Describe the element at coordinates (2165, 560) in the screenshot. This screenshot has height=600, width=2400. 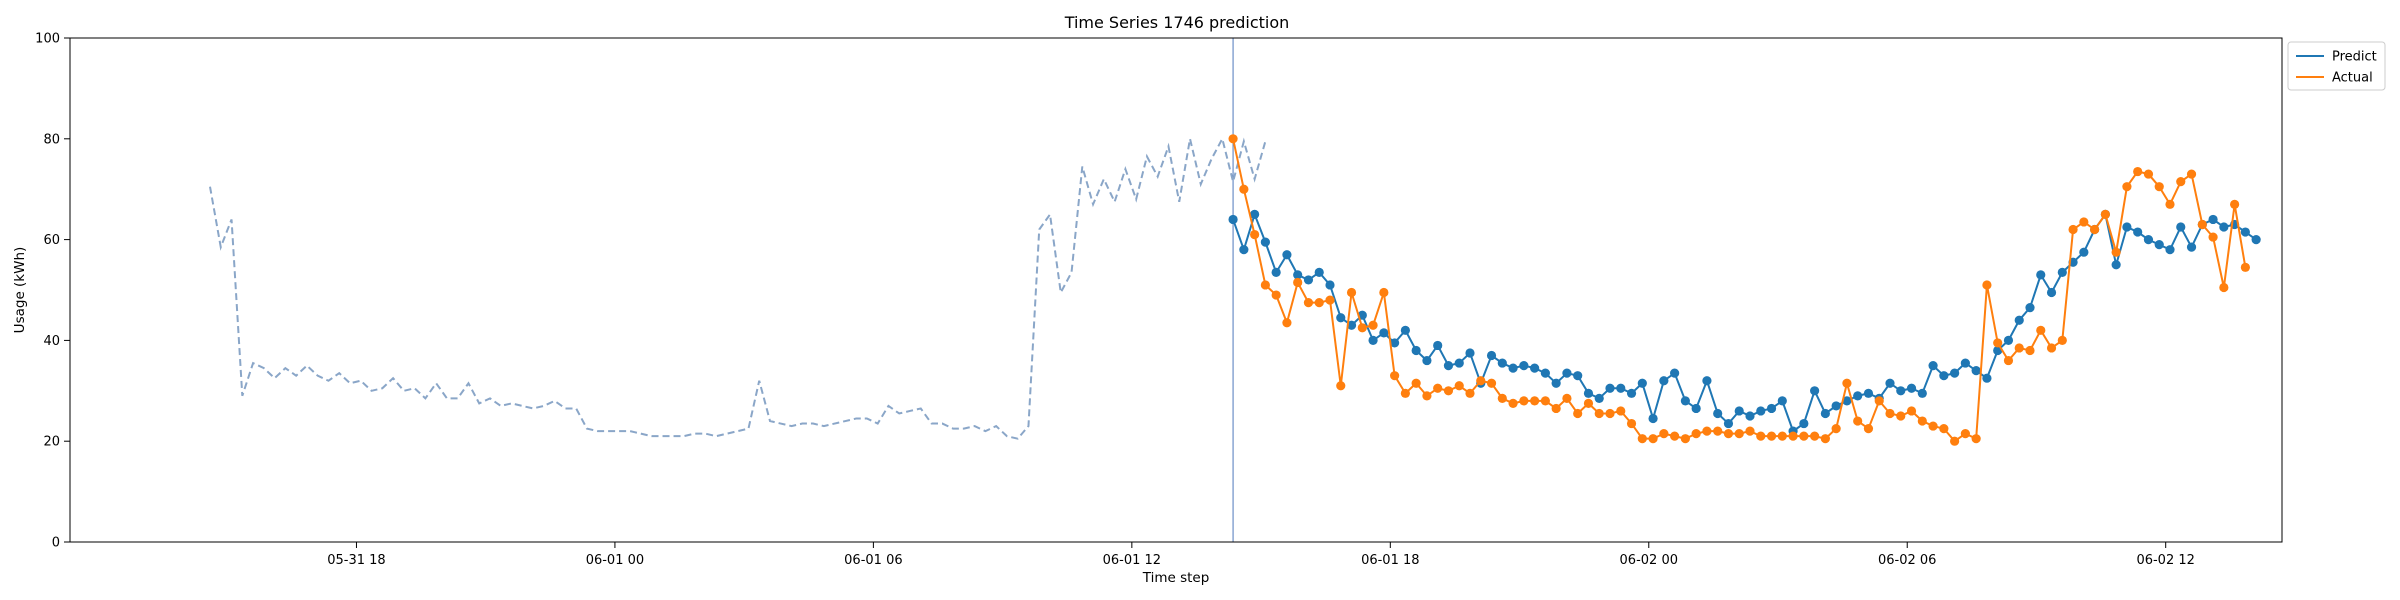
I see `x-tick-label: 06-02 12` at that location.